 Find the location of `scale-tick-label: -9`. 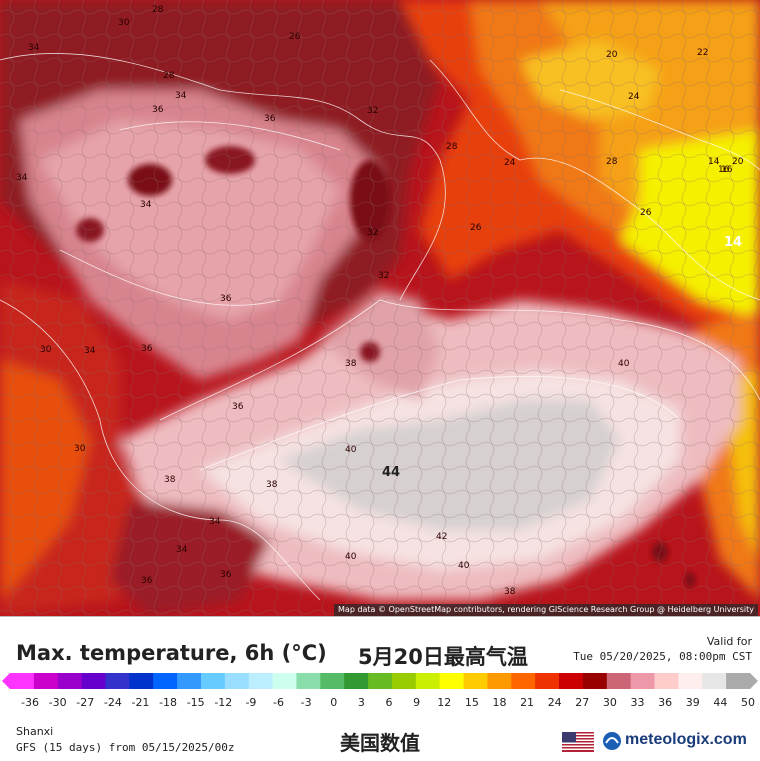

scale-tick-label: -9 is located at coordinates (250, 702).